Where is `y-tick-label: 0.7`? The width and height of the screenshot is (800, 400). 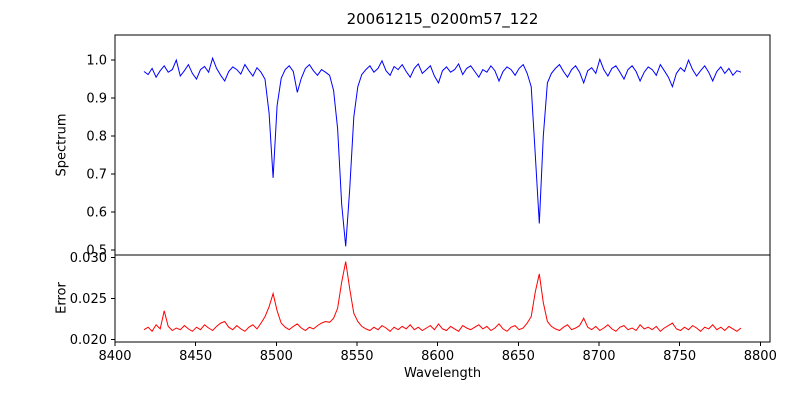
y-tick-label: 0.7 is located at coordinates (96, 175).